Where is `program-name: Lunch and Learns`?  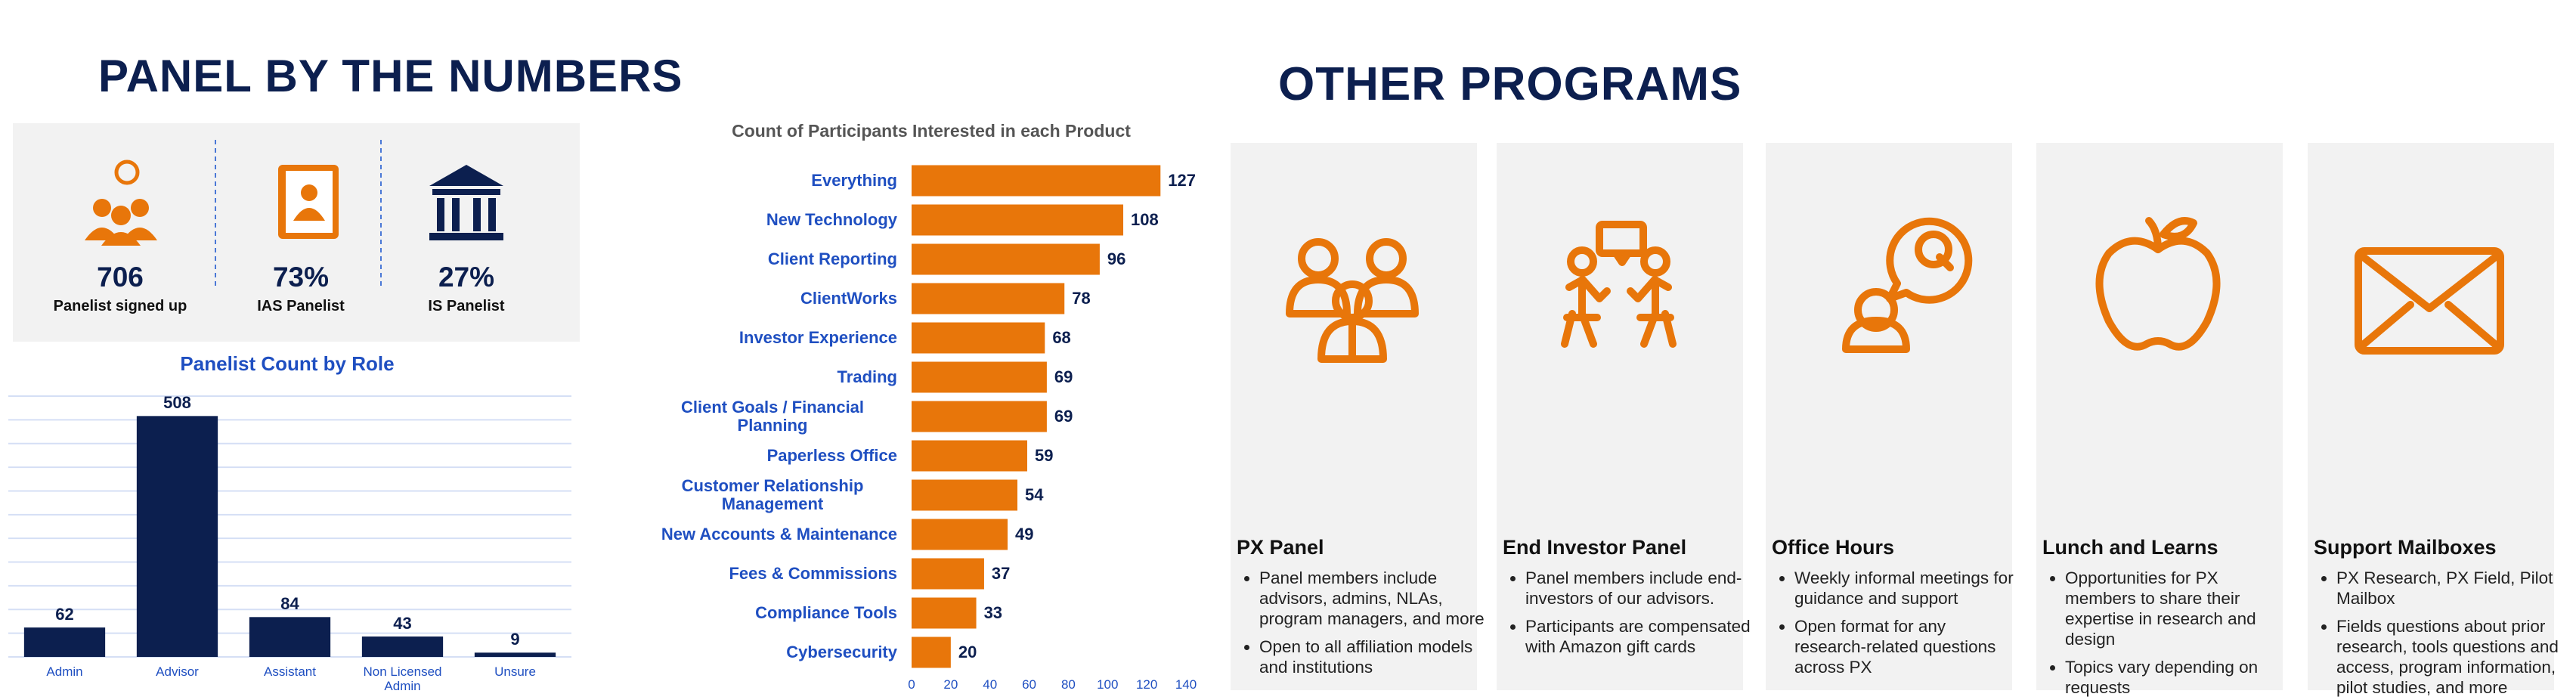
program-name: Lunch and Learns is located at coordinates (2130, 547).